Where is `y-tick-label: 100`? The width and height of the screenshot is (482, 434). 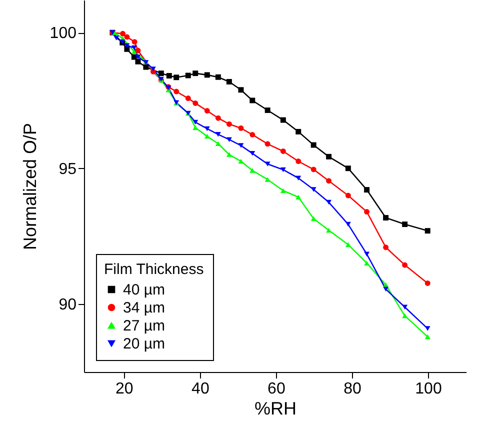 y-tick-label: 100 is located at coordinates (63, 33).